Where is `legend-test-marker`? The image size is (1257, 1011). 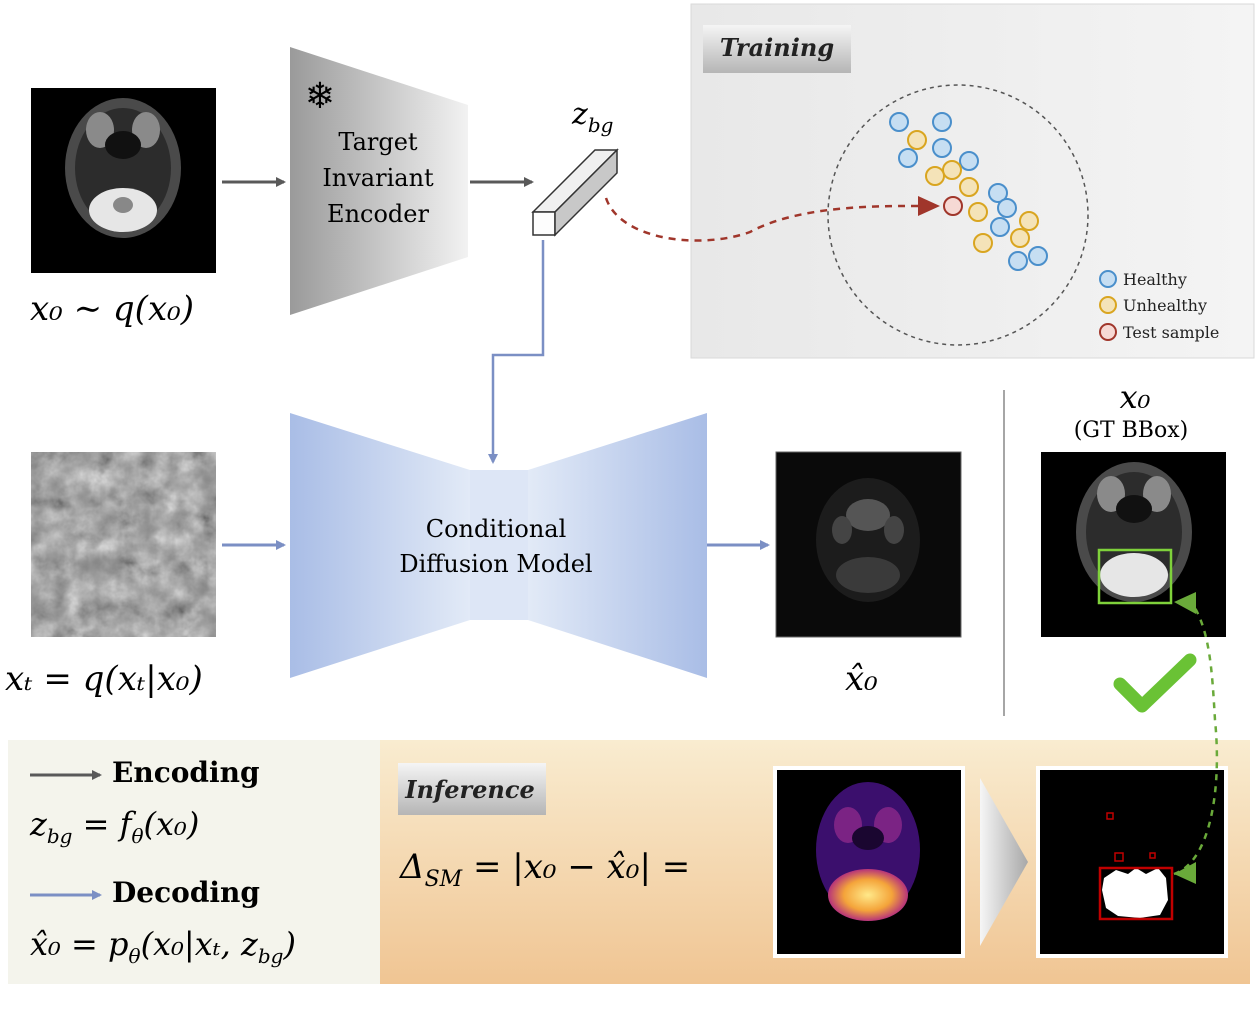 legend-test-marker is located at coordinates (1108, 332).